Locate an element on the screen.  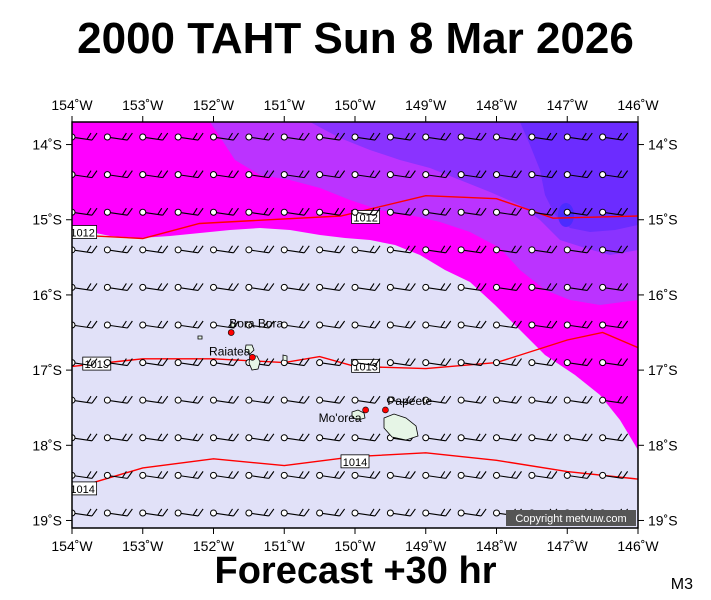
lon-tick-label-top: 154˚W is located at coordinates (72, 105).